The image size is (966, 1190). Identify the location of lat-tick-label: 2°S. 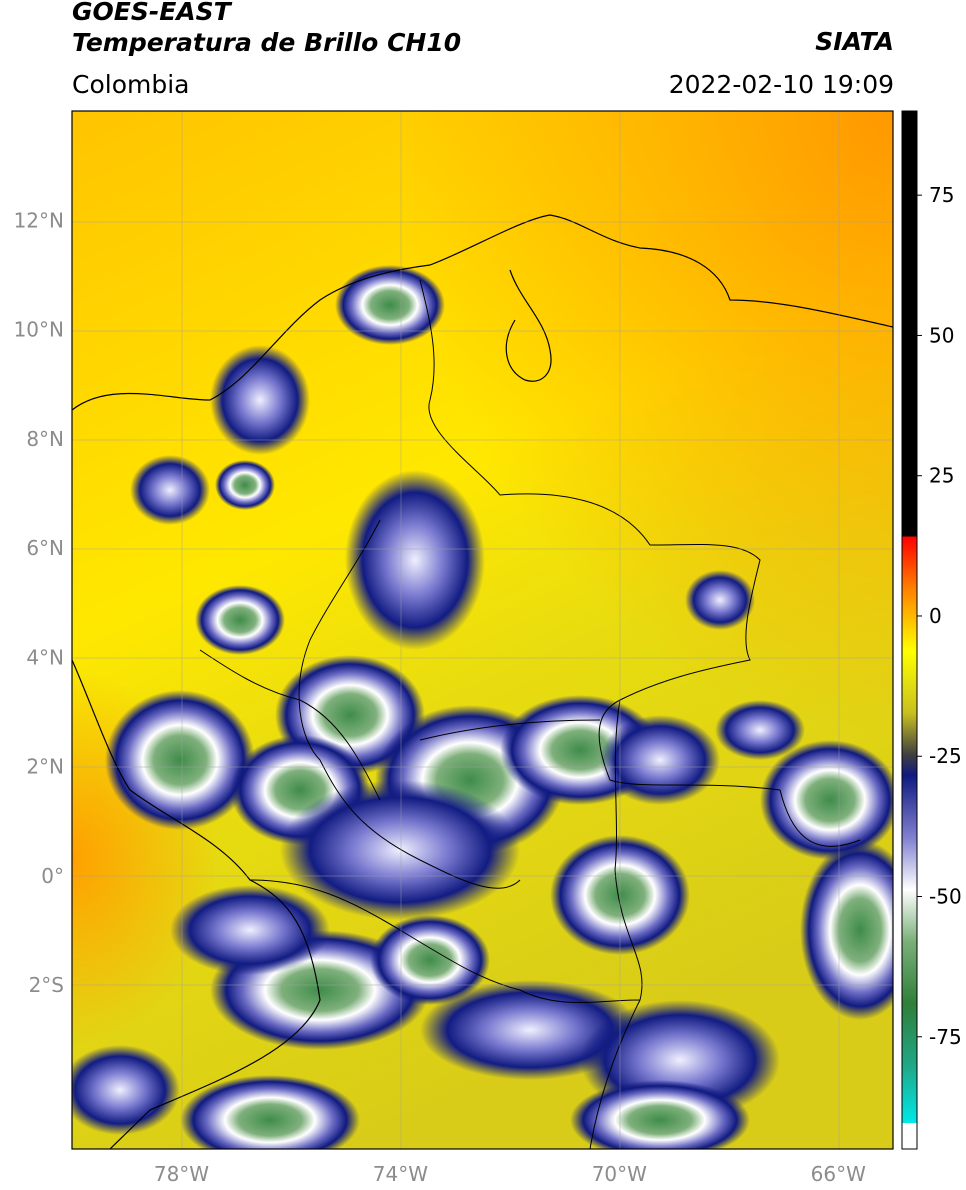
(46, 985).